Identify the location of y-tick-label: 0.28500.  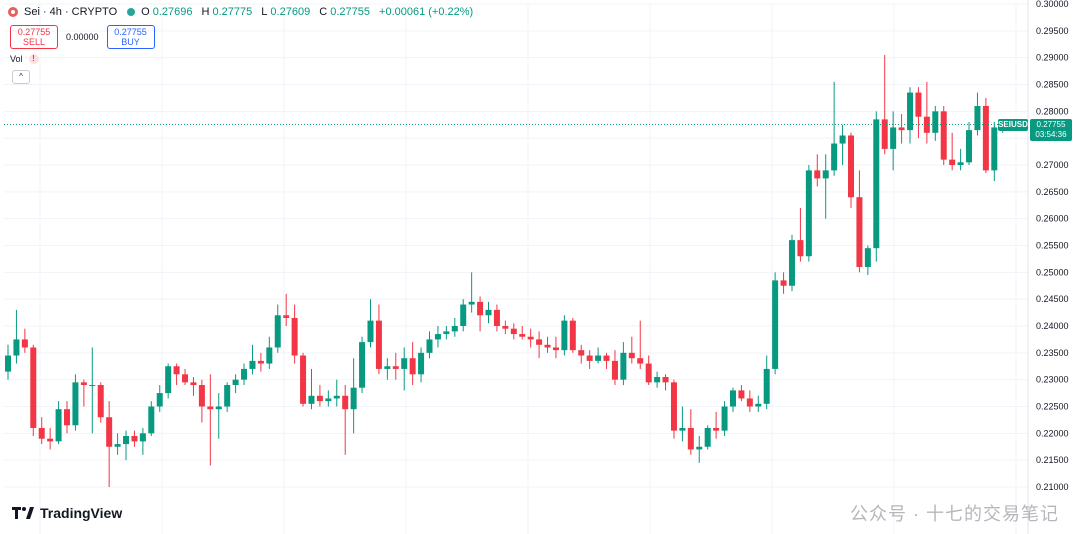
(1052, 85).